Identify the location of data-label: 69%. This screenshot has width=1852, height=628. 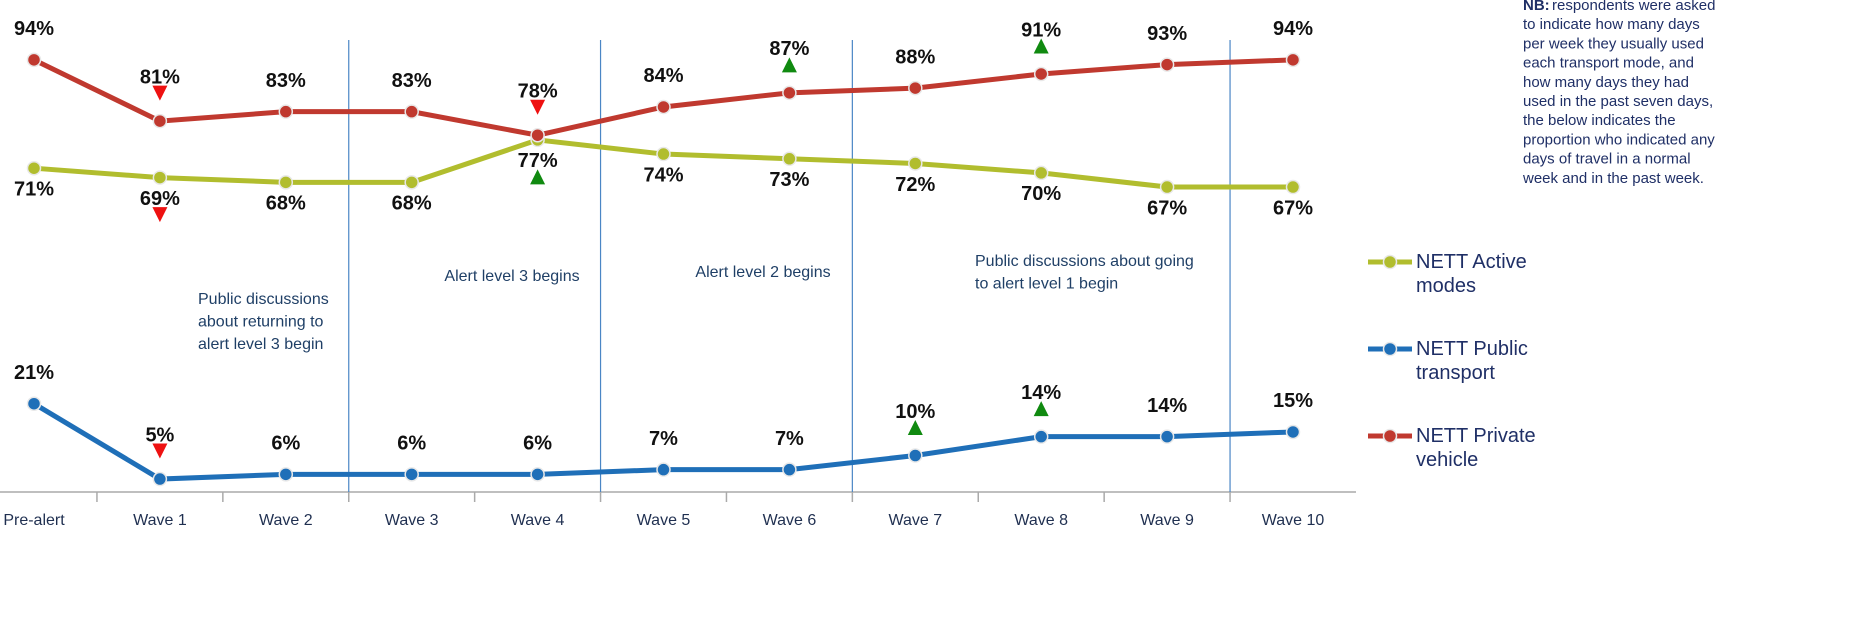
(160, 199).